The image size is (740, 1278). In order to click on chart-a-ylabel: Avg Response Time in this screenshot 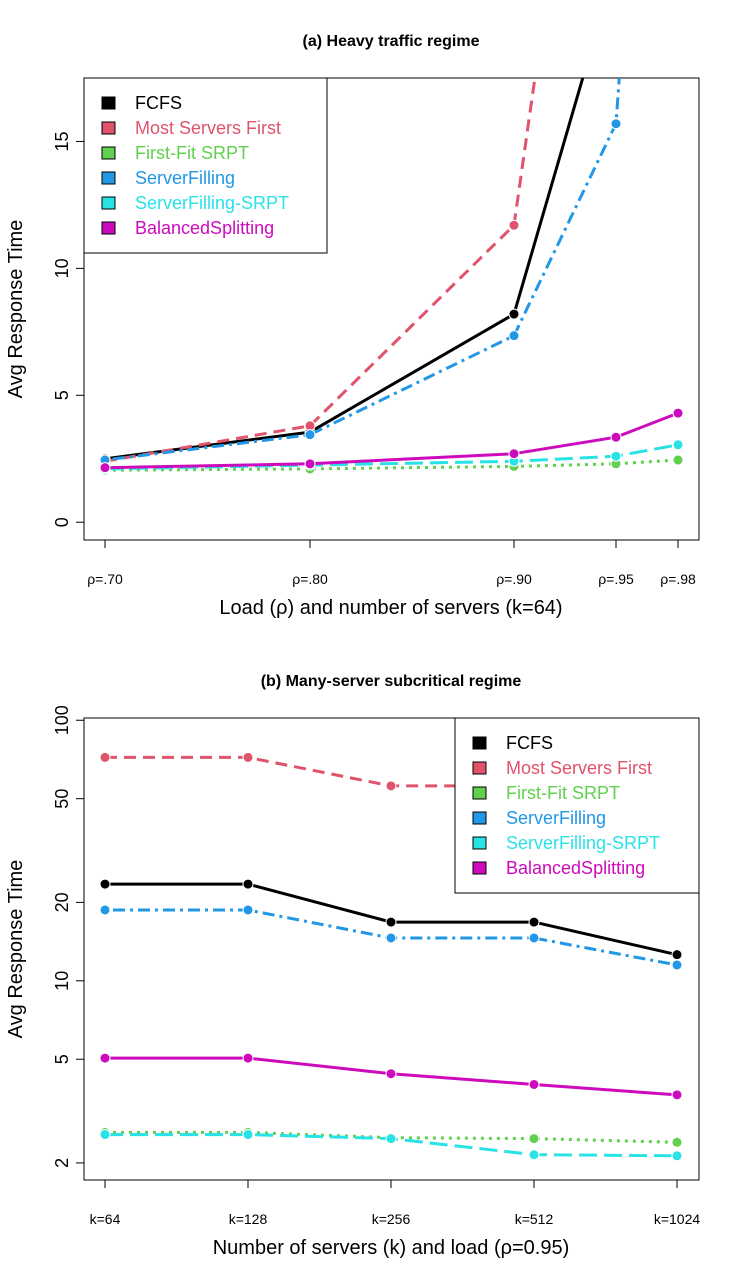, I will do `click(16, 309)`.